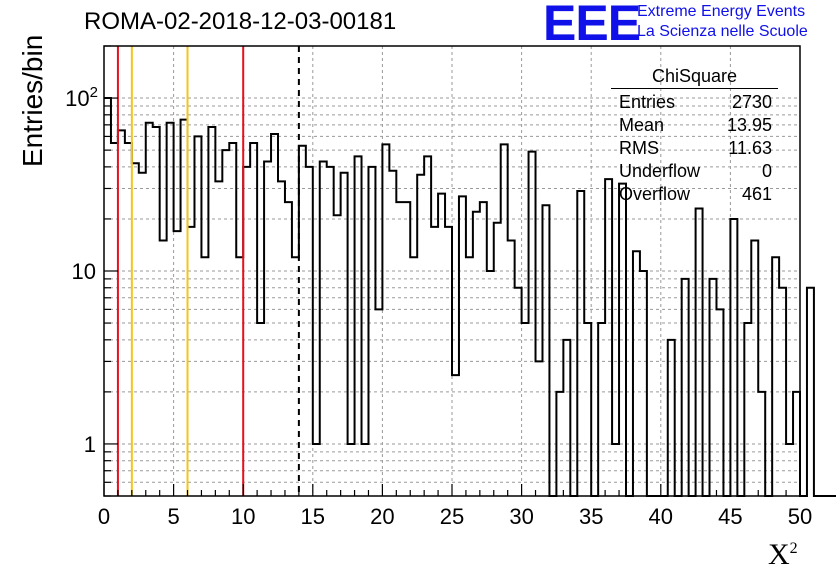 The image size is (836, 572). Describe the element at coordinates (655, 194) in the screenshot. I see `stats-label: Overflow` at that location.